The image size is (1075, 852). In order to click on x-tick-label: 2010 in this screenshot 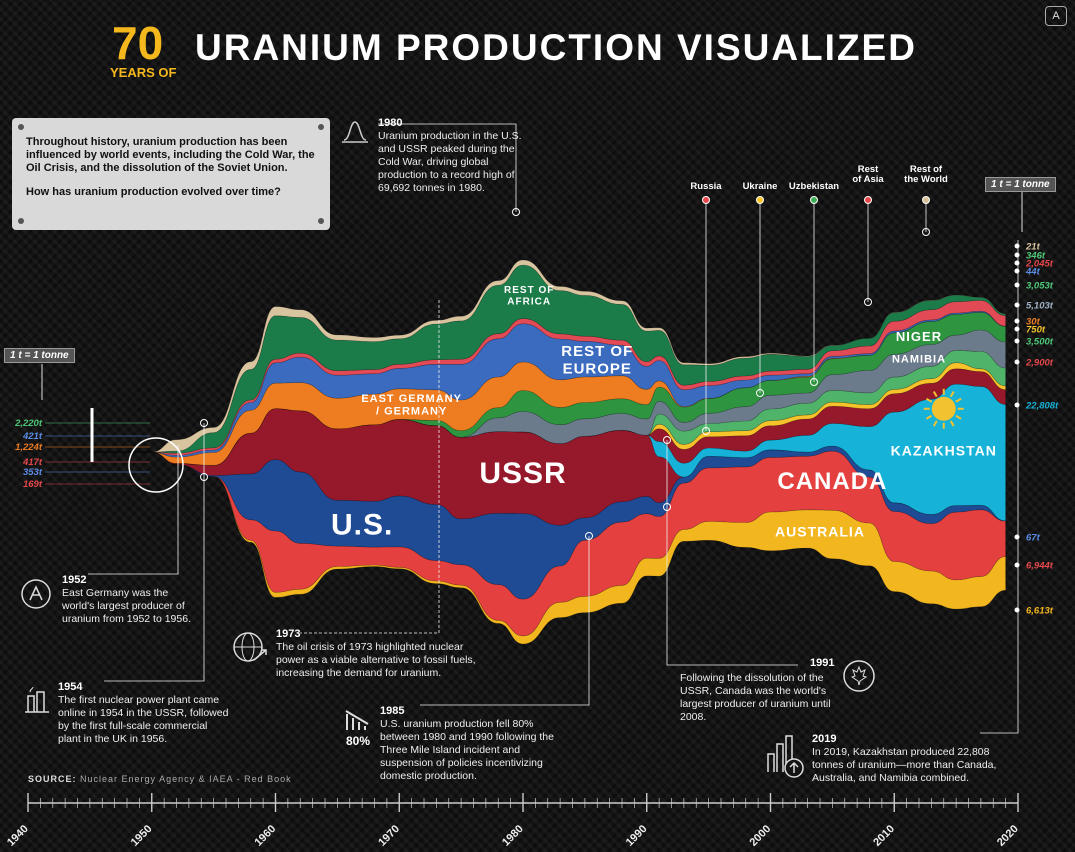, I will do `click(884, 836)`.